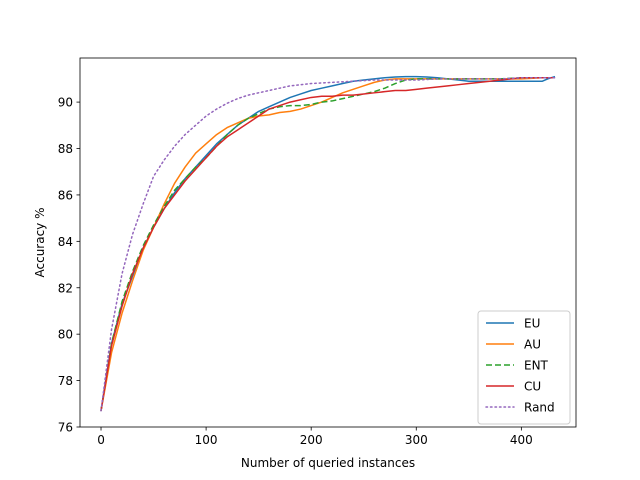 The image size is (640, 480). I want to click on x-tick-label: 200, so click(311, 440).